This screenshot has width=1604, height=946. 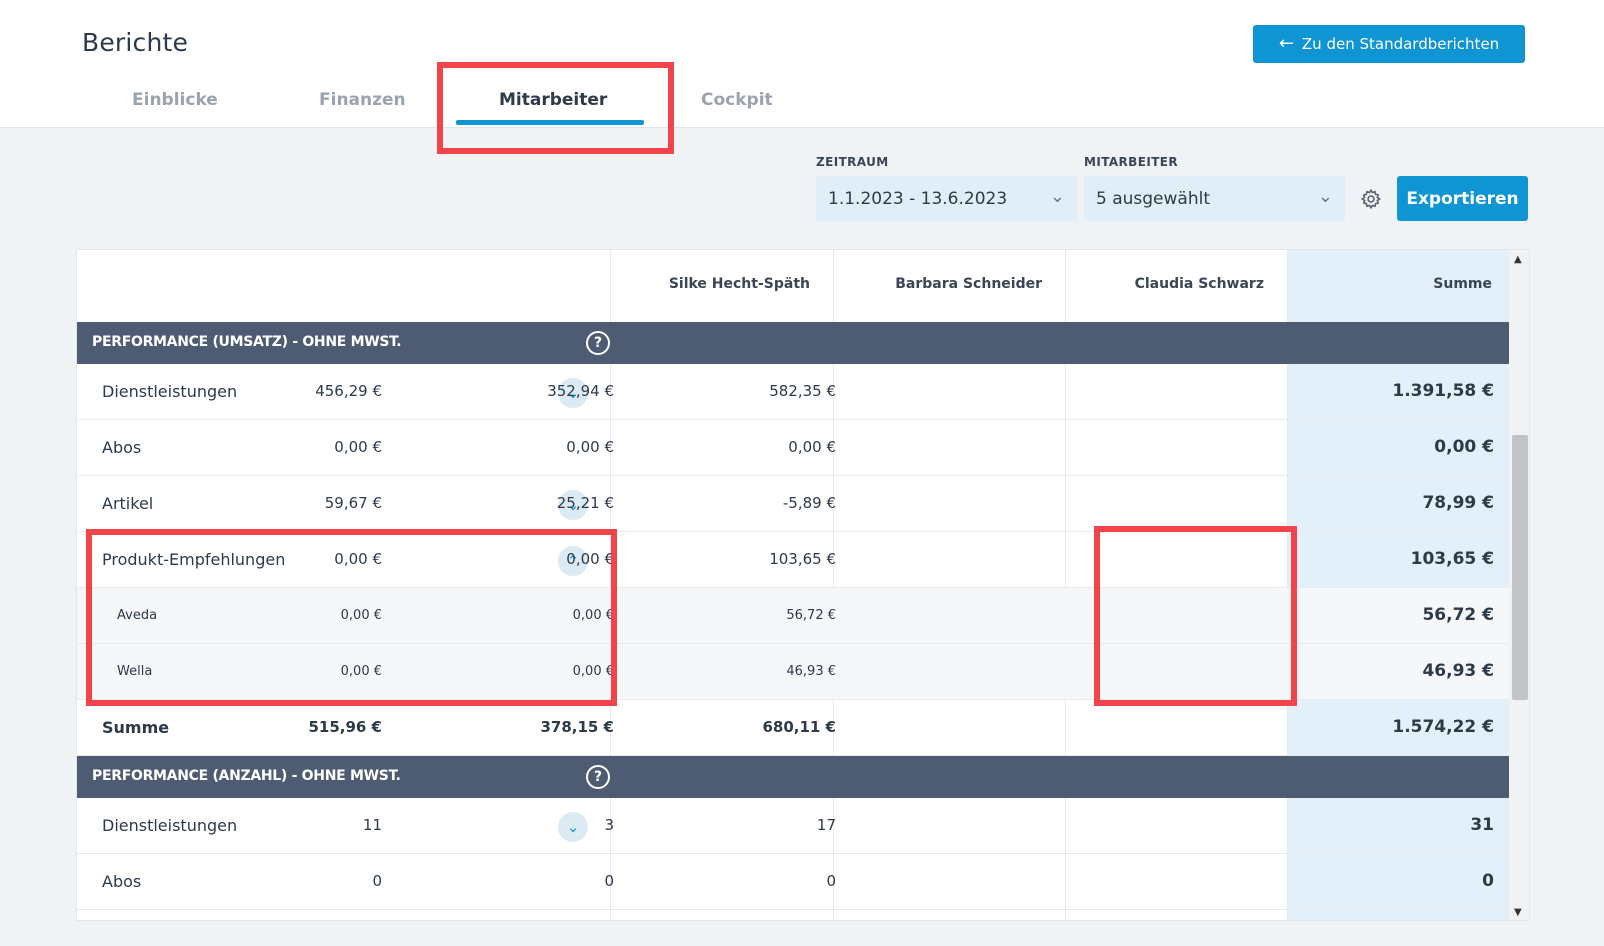 I want to click on zeitraum-select: 1.1.2023 - 13.6.2023 ⌄, so click(x=946, y=198).